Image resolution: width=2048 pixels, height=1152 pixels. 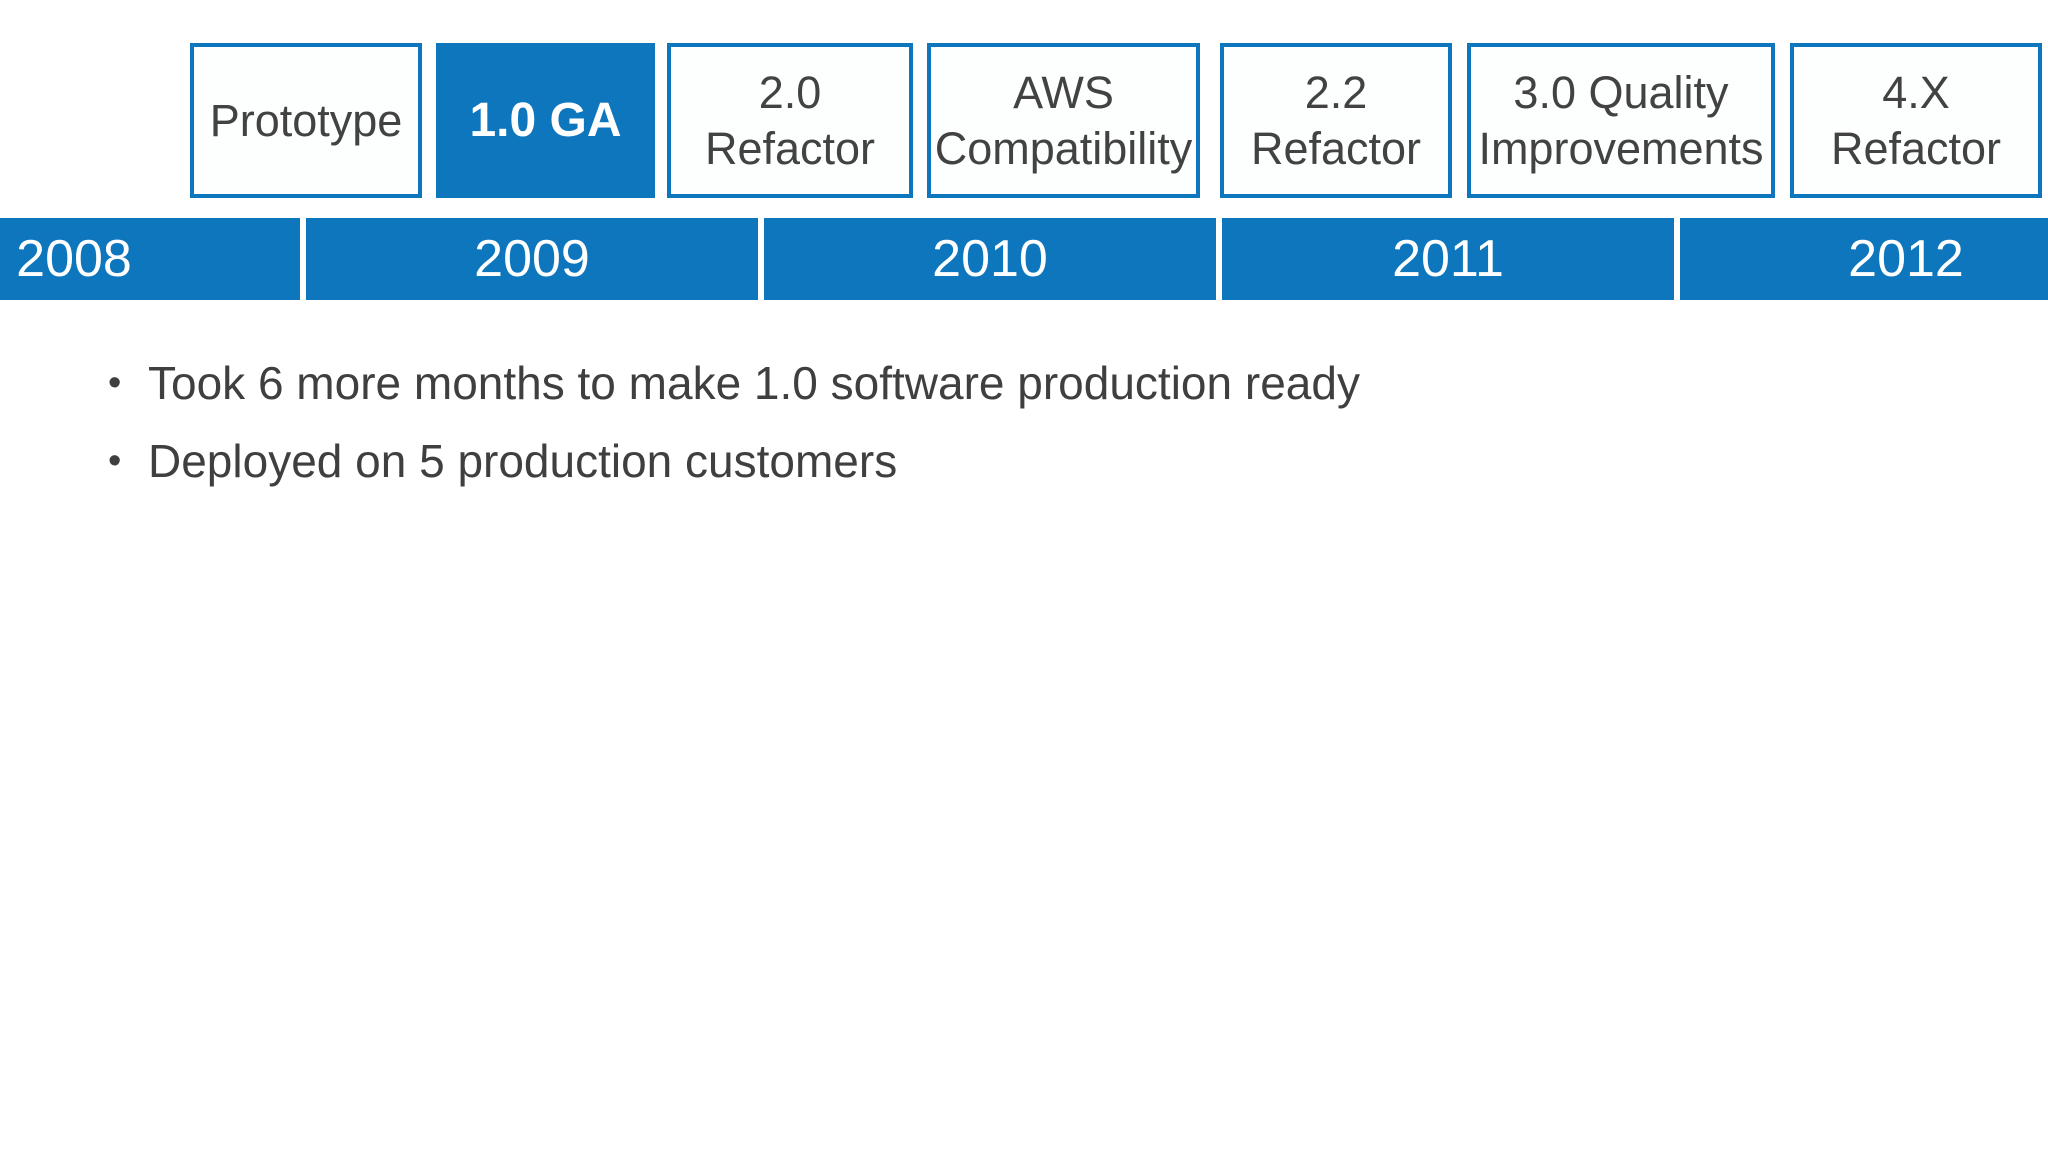 I want to click on bullet-item: • Deployed on 5 production customers, so click(x=734, y=461).